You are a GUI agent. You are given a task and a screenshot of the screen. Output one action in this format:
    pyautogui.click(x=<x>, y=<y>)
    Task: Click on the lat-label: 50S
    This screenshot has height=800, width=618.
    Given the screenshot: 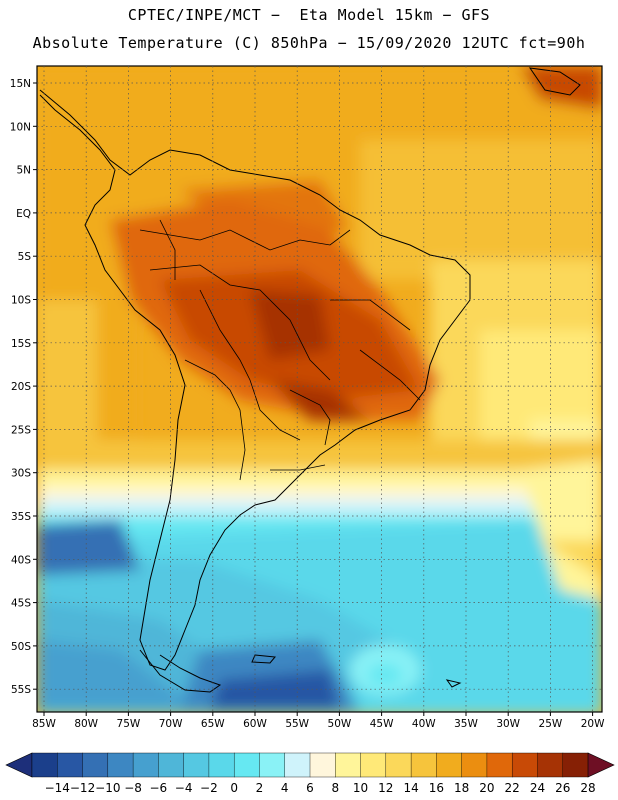 What is the action you would take?
    pyautogui.click(x=21, y=647)
    